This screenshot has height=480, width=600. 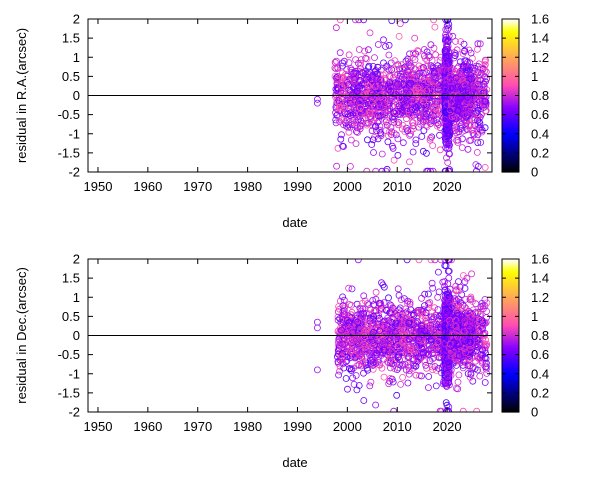 I want to click on ra-y-axis-label: residual in R.A.(arcsec), so click(x=21, y=95).